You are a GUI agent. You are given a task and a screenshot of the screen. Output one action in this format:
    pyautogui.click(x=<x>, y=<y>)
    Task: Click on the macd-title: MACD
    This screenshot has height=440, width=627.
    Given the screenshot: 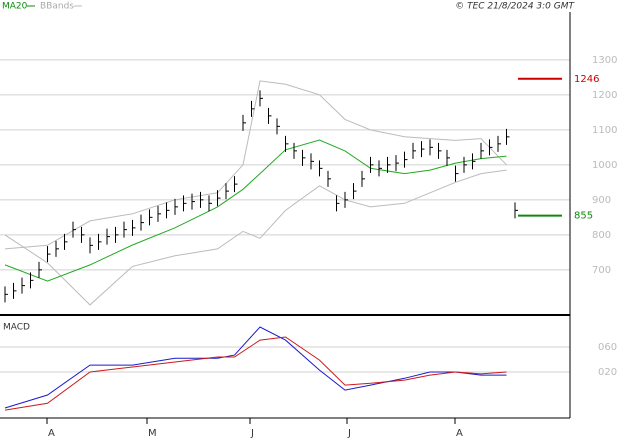 What is the action you would take?
    pyautogui.click(x=16, y=328)
    